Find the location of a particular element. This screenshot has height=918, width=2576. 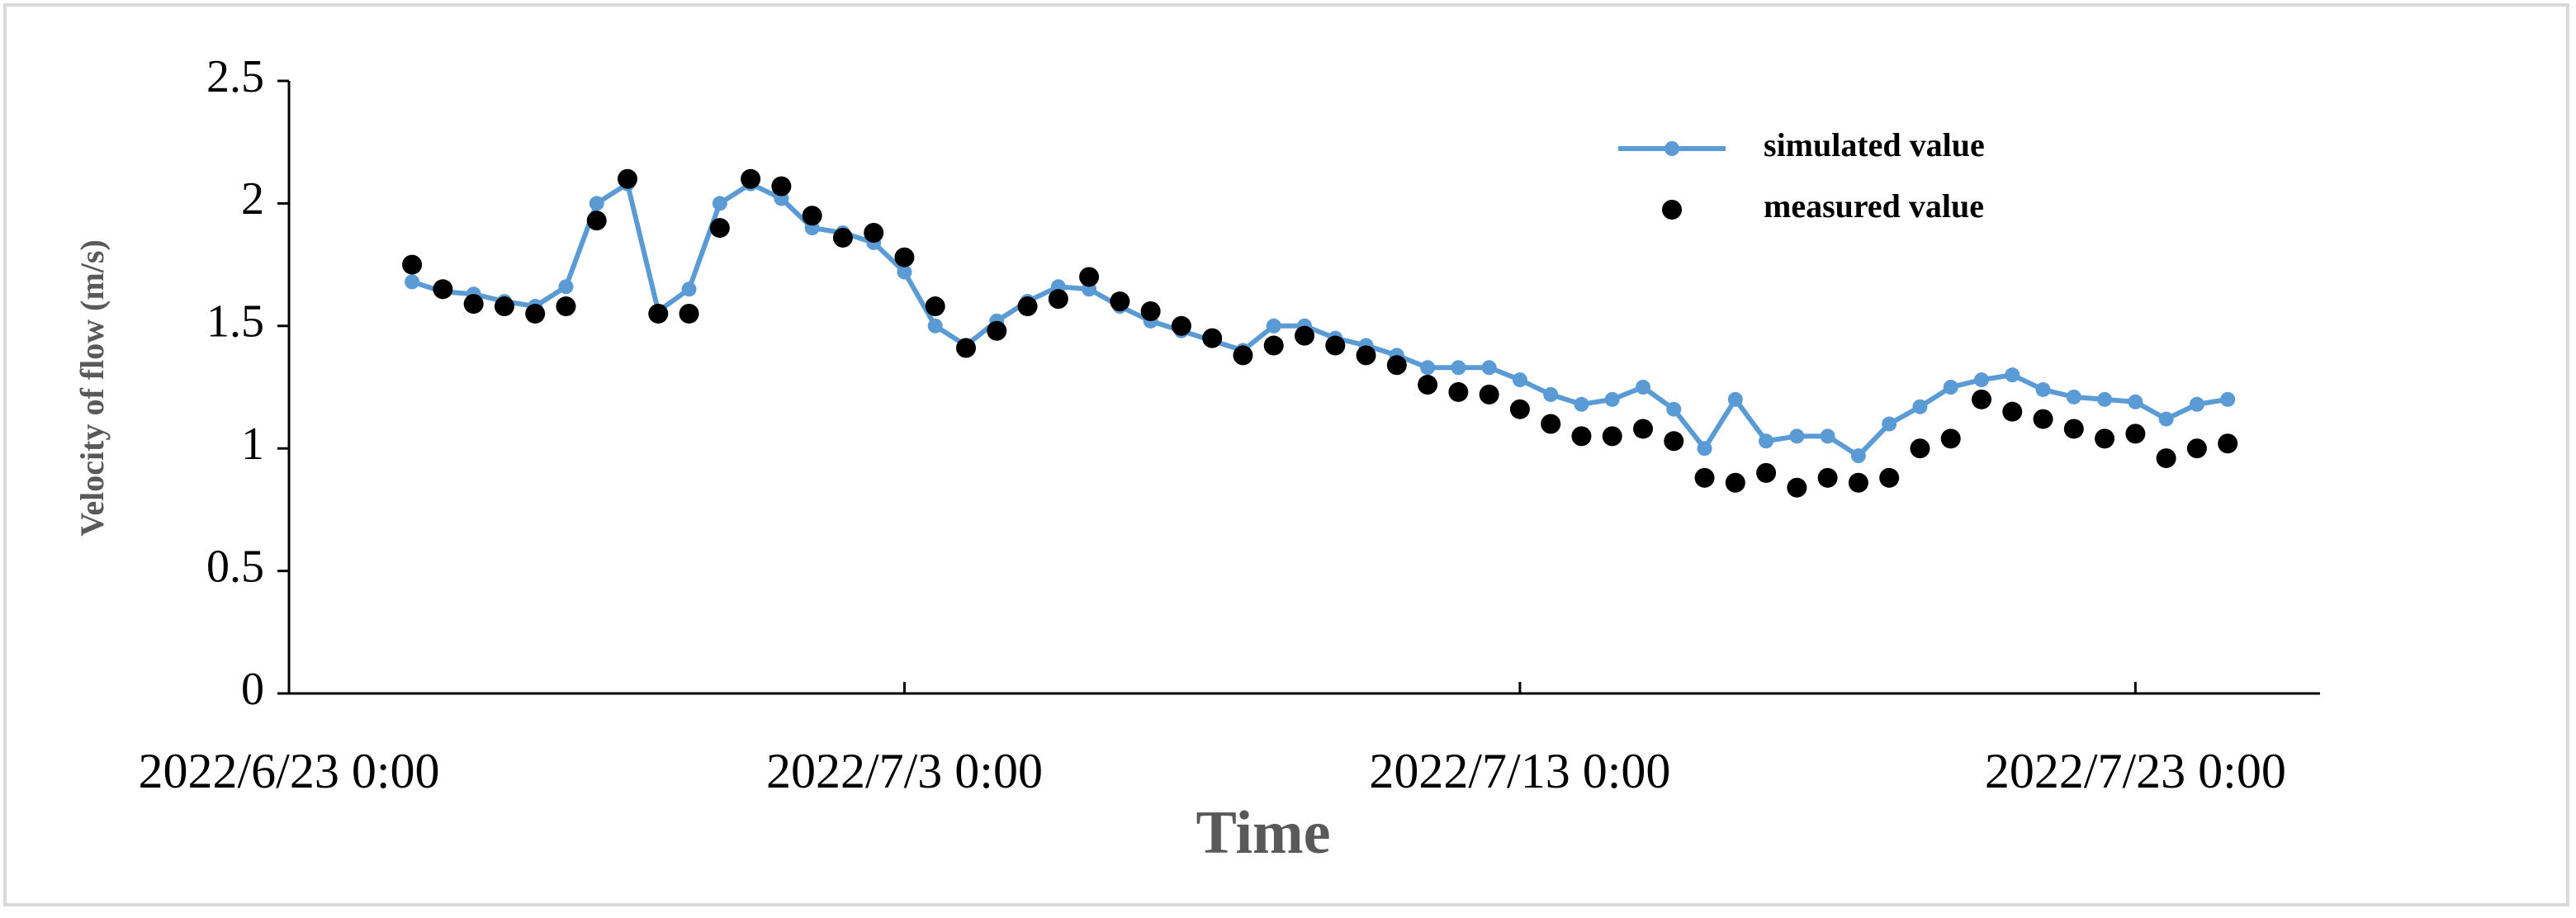

y-tick-label: 2.5 is located at coordinates (235, 76).